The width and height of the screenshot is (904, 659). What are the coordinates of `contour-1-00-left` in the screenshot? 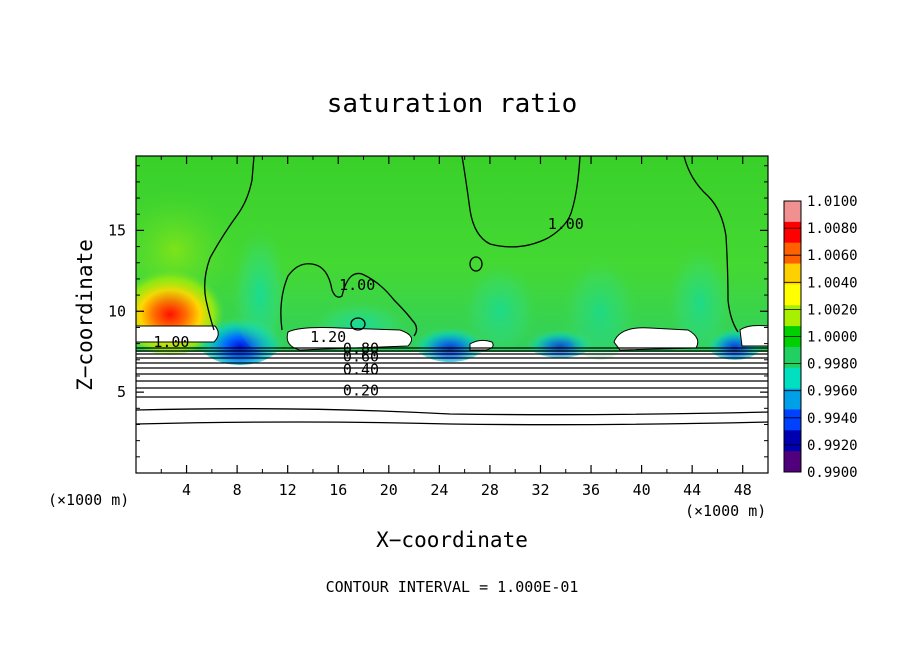 It's located at (229, 243).